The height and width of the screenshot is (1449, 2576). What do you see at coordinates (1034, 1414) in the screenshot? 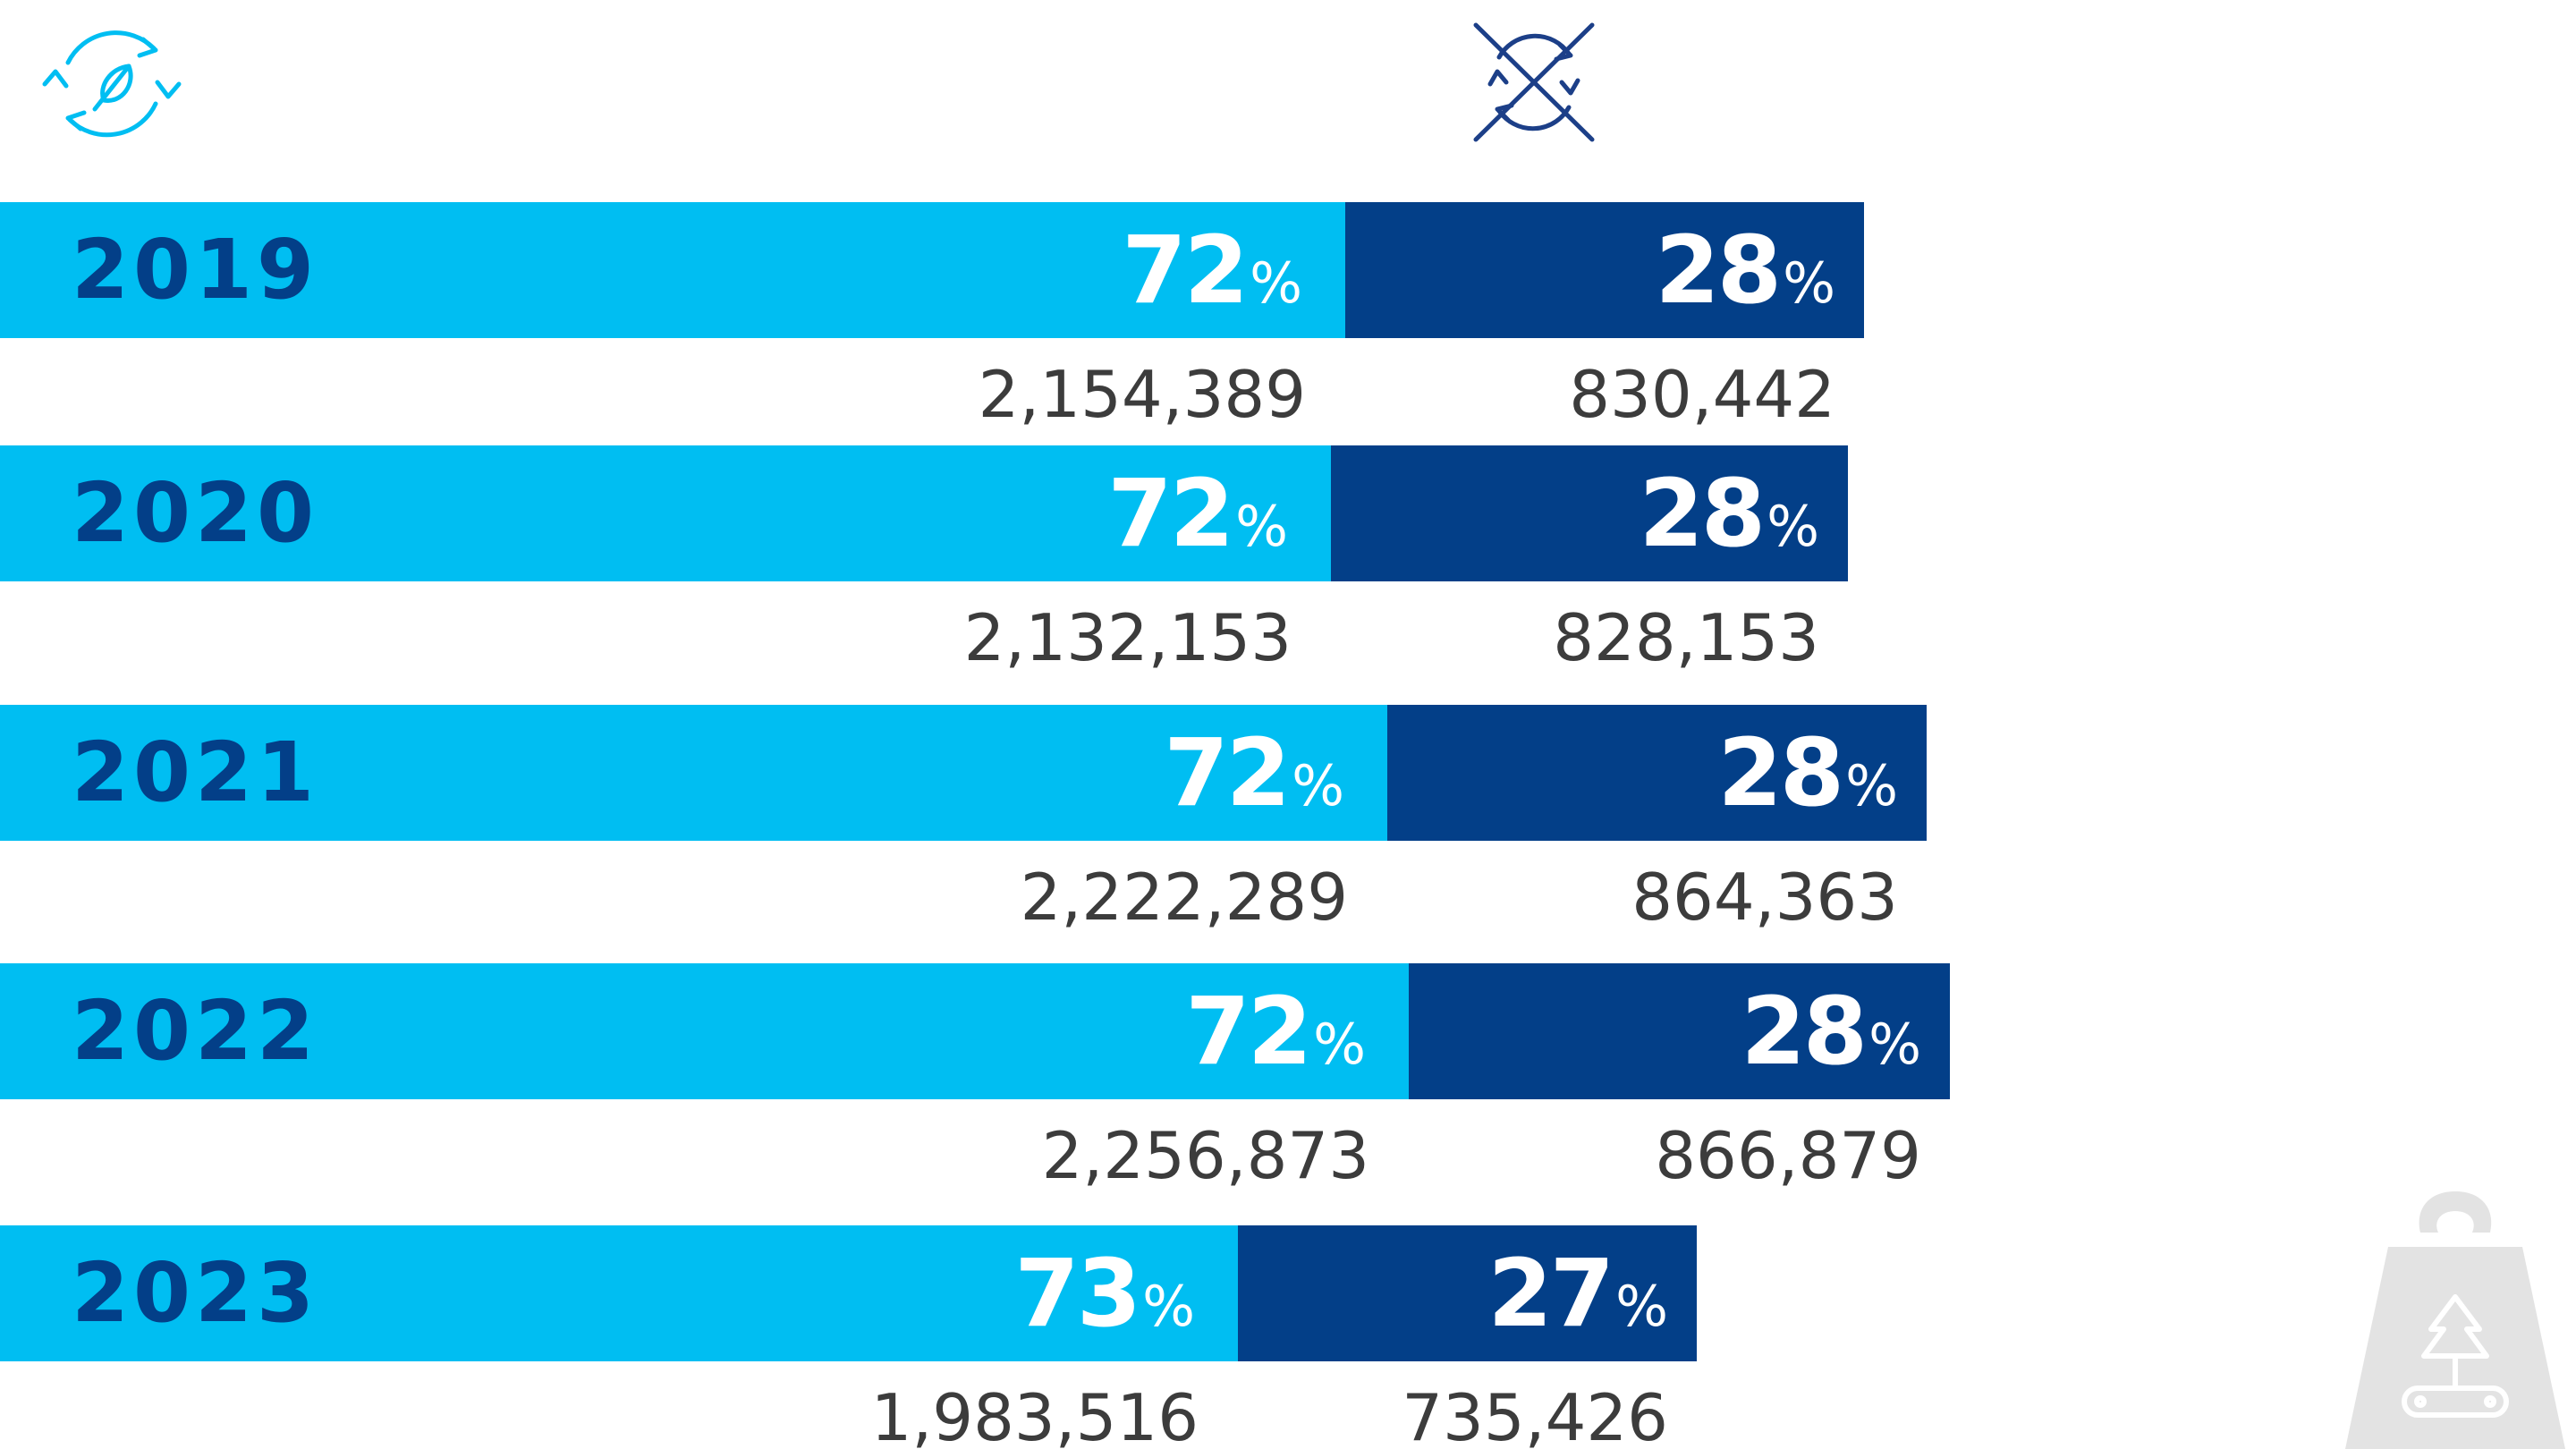
I see `value-label-recycled-2023: 1,983,516` at bounding box center [1034, 1414].